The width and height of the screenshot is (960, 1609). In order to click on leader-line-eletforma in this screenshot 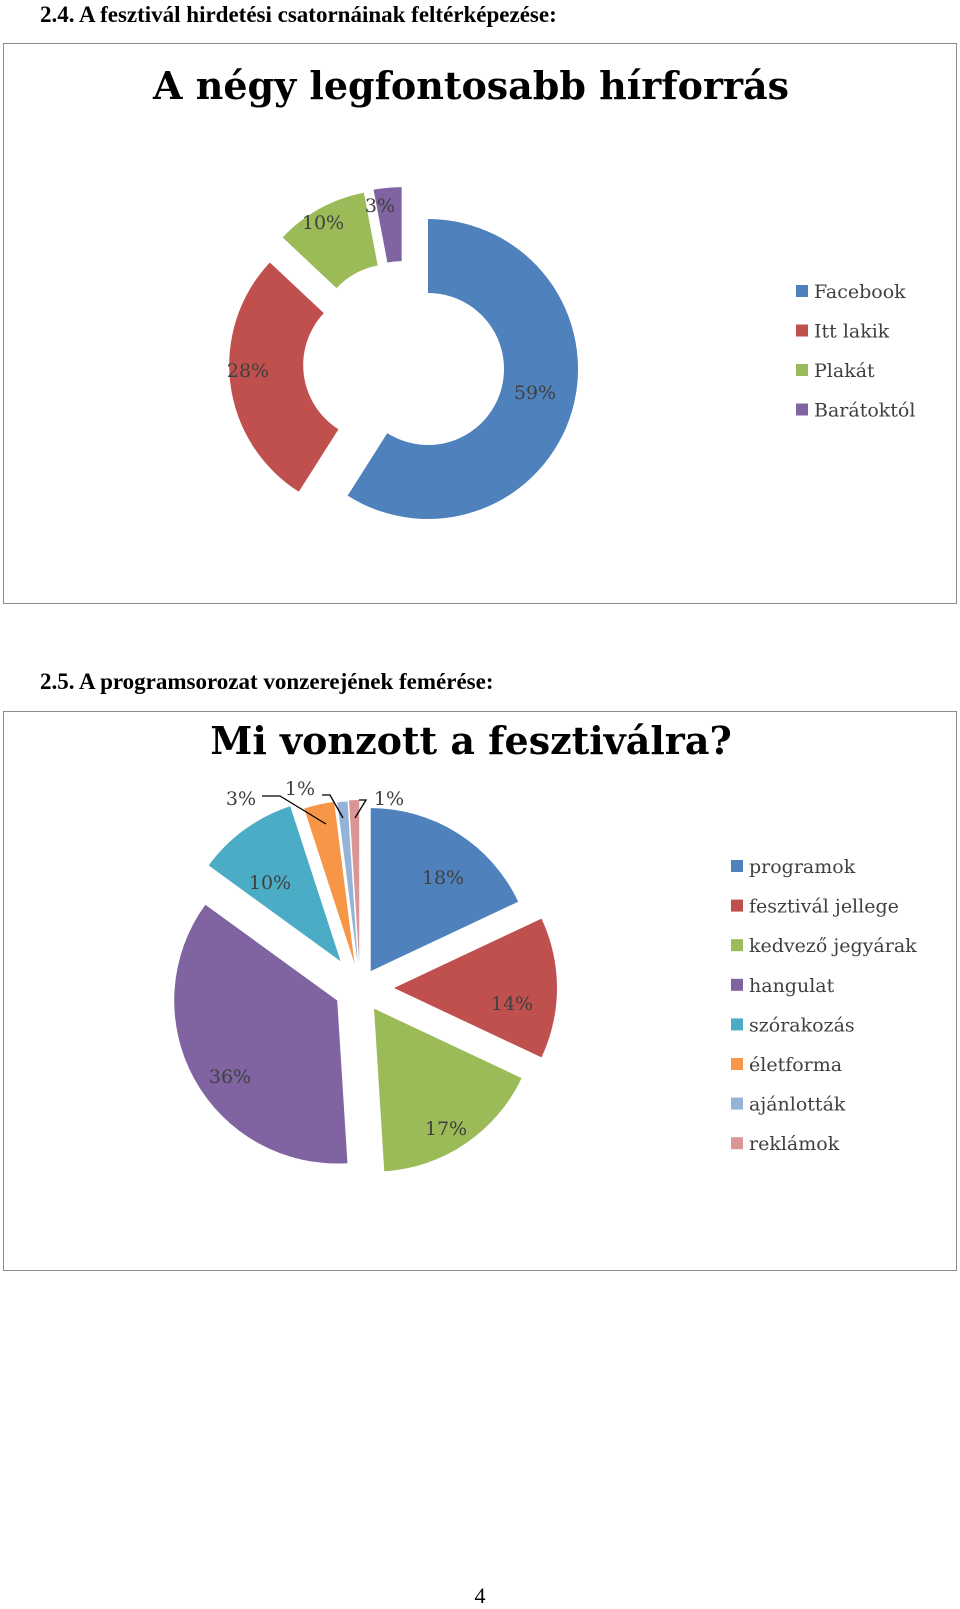, I will do `click(294, 810)`.